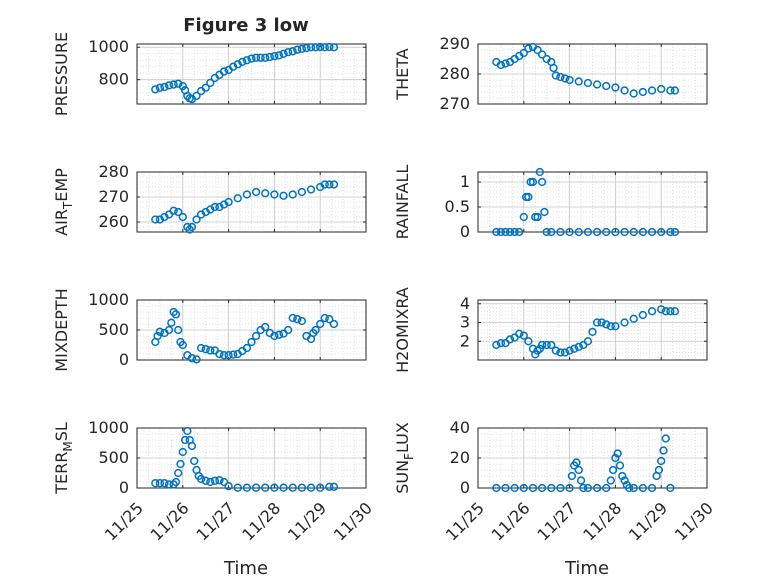 The image size is (778, 583). What do you see at coordinates (113, 79) in the screenshot?
I see `y-tick-label: 800` at bounding box center [113, 79].